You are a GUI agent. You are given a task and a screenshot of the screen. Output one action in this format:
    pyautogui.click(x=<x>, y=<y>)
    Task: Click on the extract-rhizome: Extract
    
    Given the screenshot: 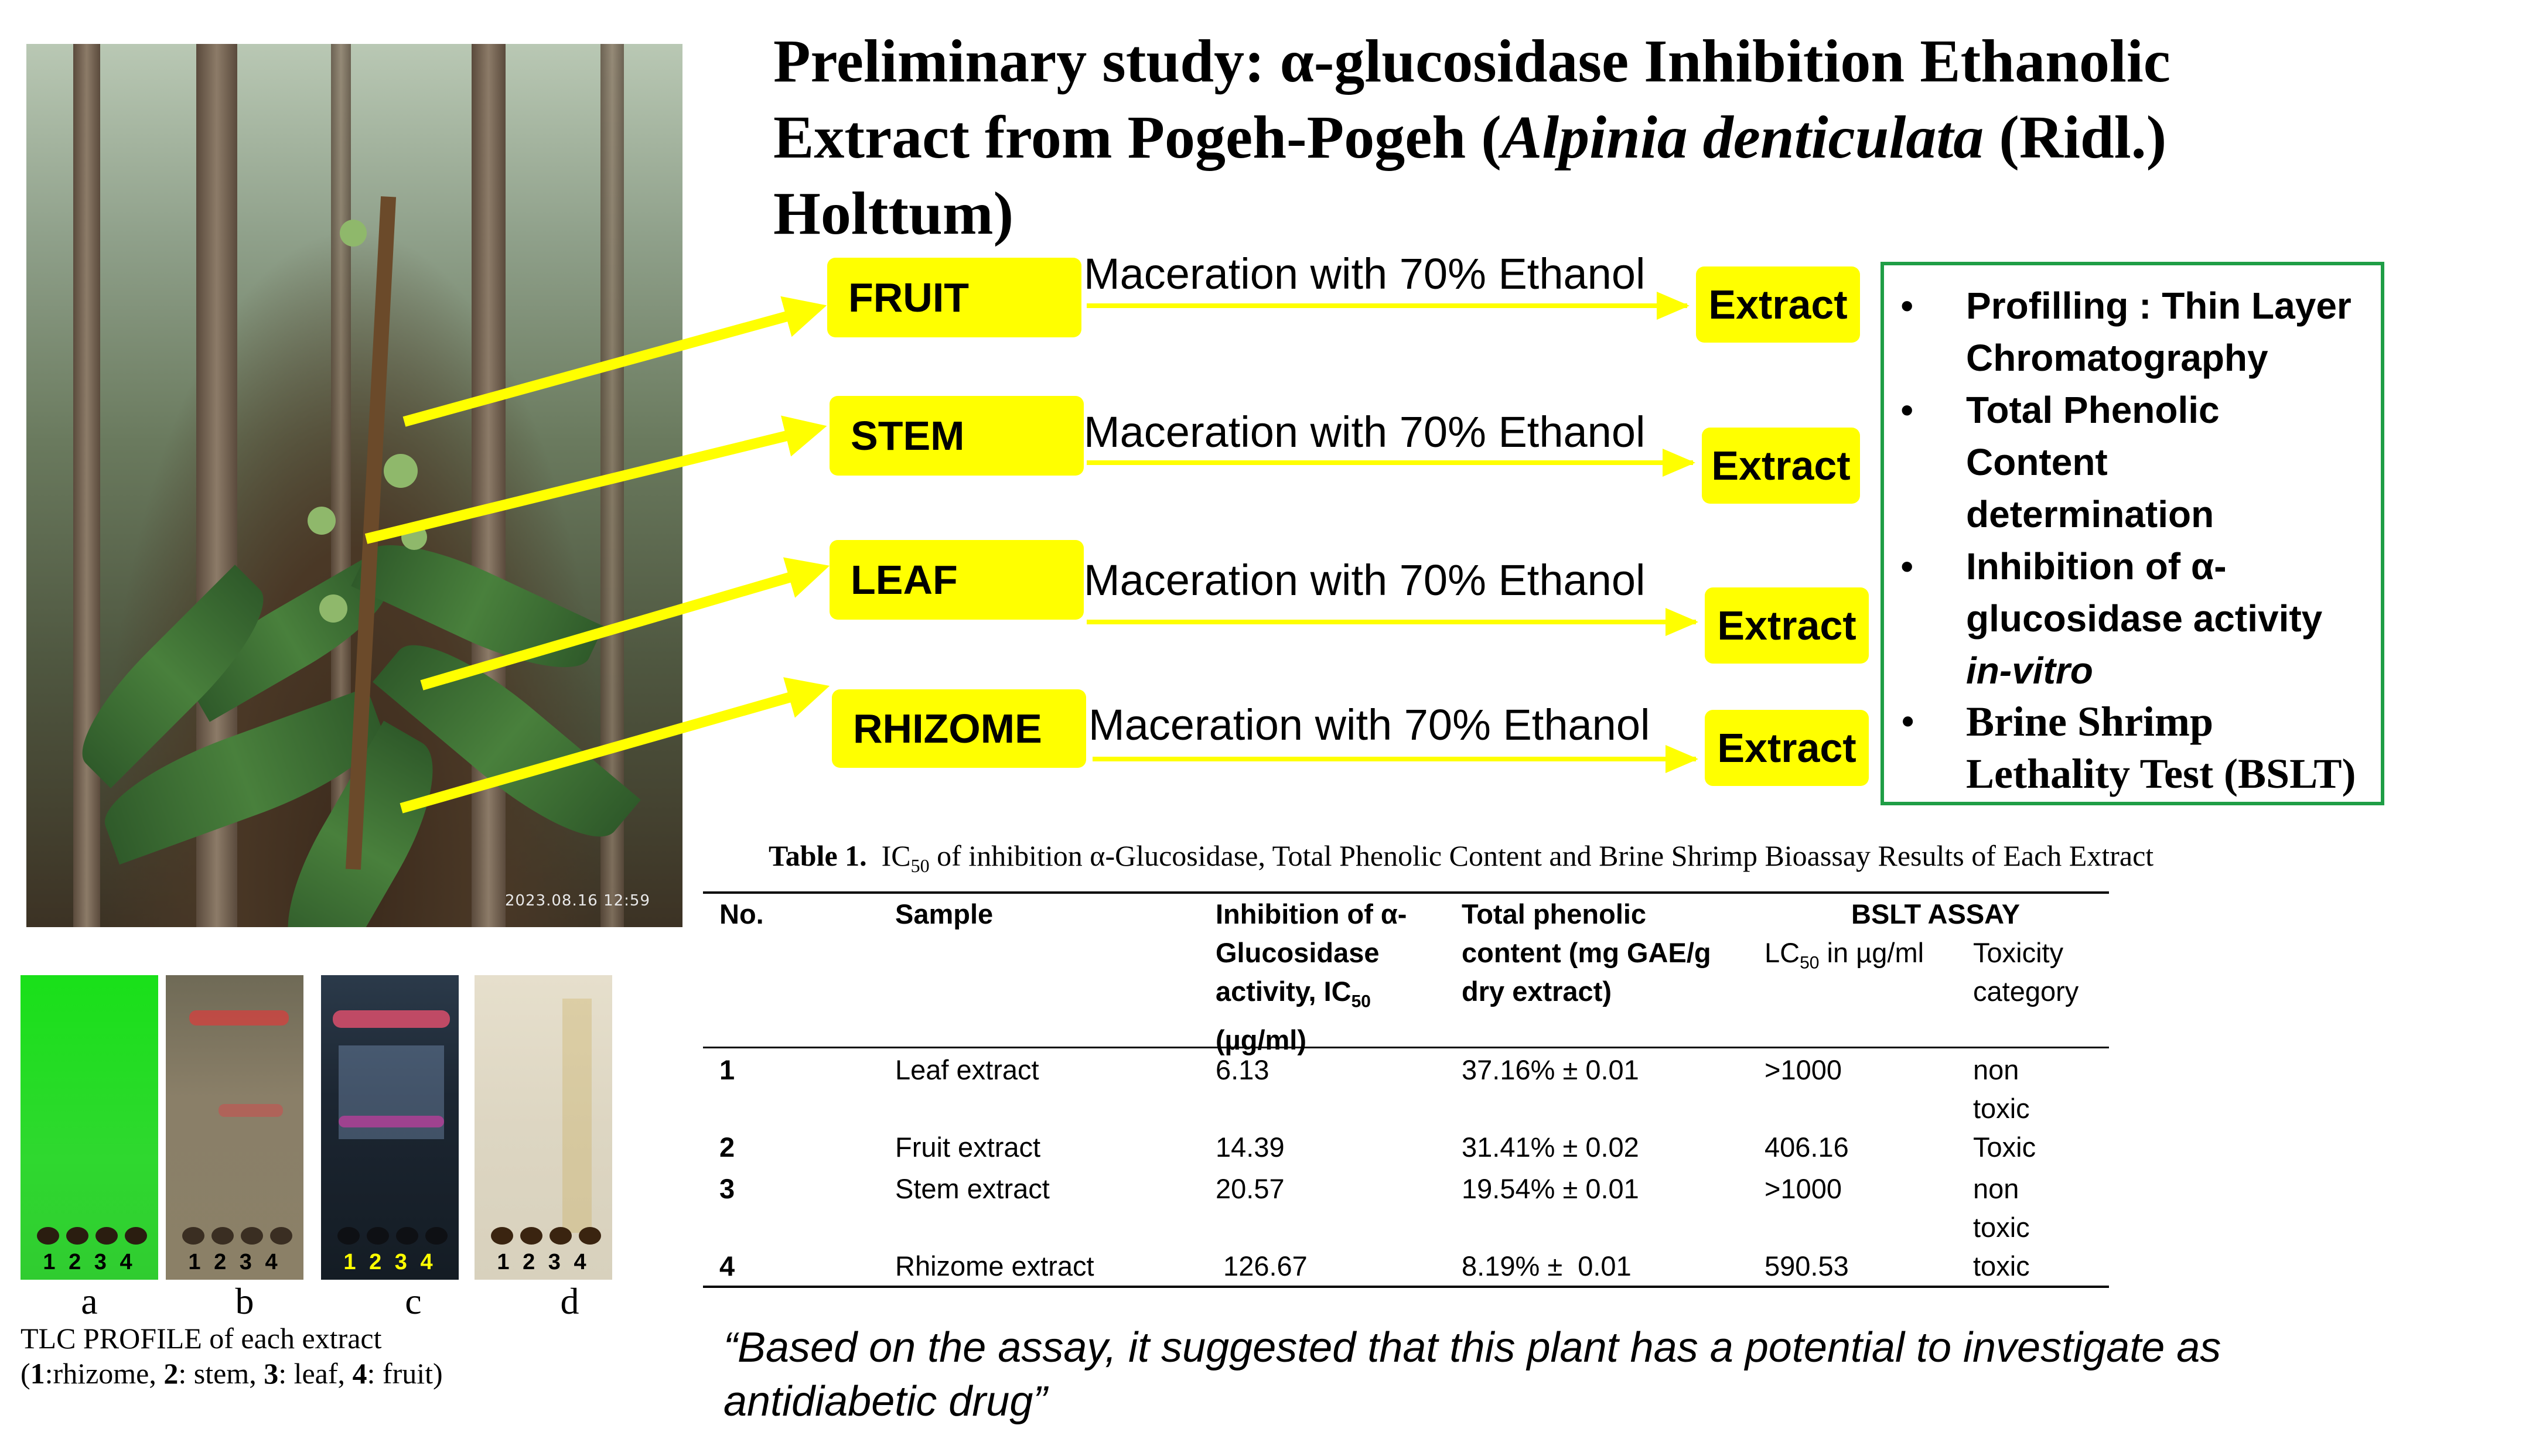 What is the action you would take?
    pyautogui.click(x=1787, y=748)
    